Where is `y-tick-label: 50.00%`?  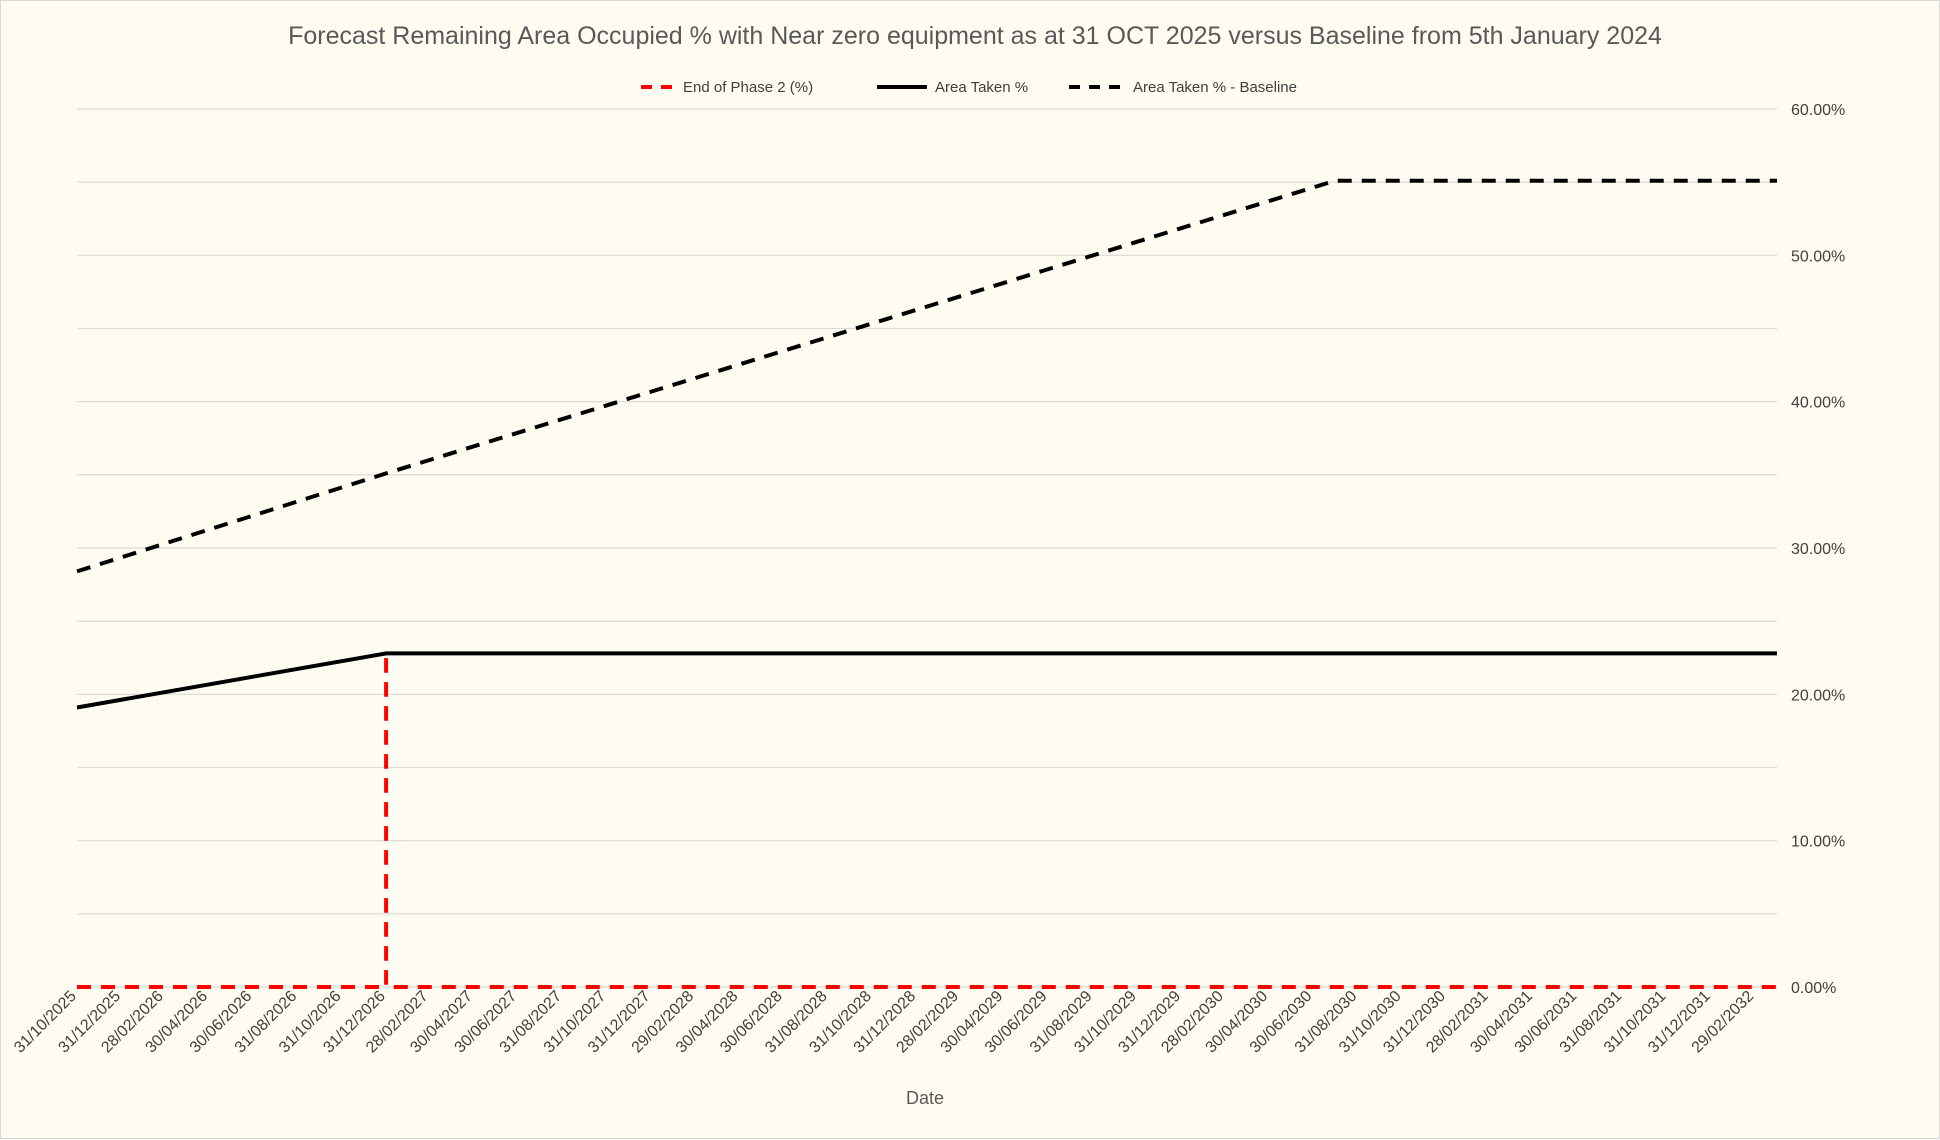
y-tick-label: 50.00% is located at coordinates (1818, 256).